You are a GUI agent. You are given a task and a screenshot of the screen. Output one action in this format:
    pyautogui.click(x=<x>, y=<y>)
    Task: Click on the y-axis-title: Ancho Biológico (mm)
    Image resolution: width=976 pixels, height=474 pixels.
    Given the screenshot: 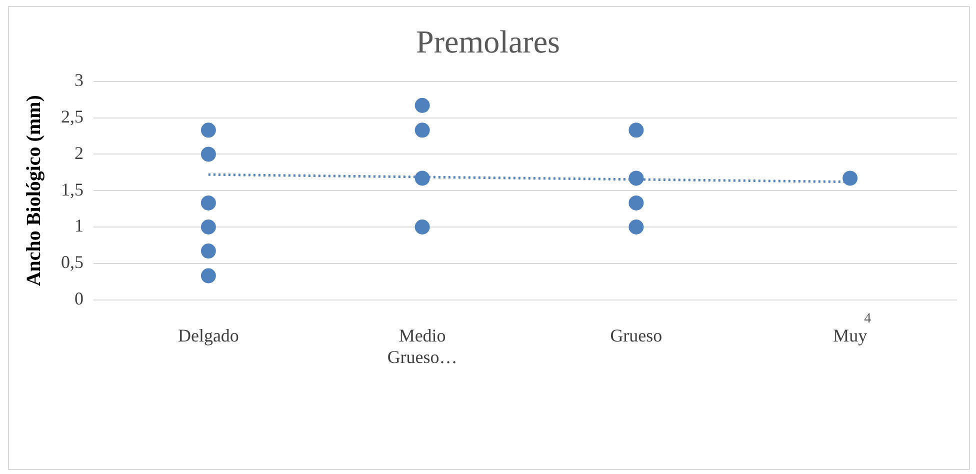 What is the action you would take?
    pyautogui.click(x=34, y=190)
    